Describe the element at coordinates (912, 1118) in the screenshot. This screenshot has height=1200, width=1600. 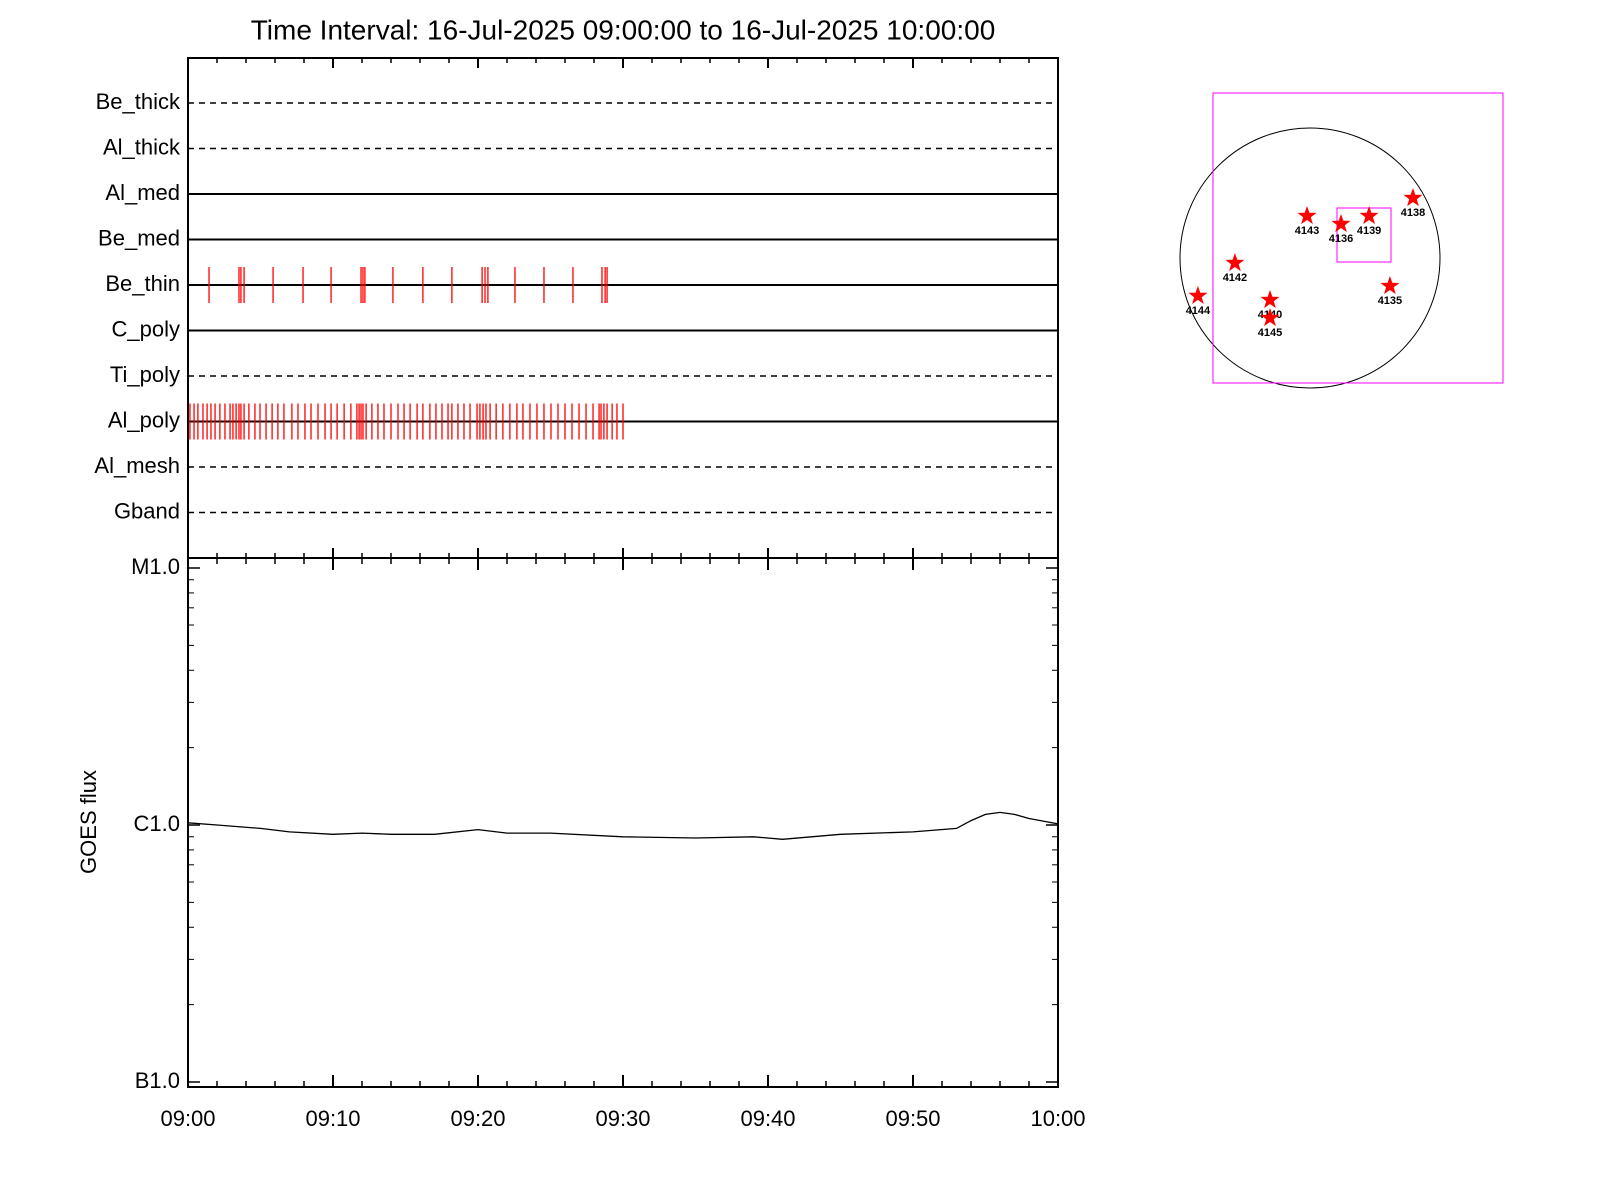
I see `x-tick-label: 09:50` at that location.